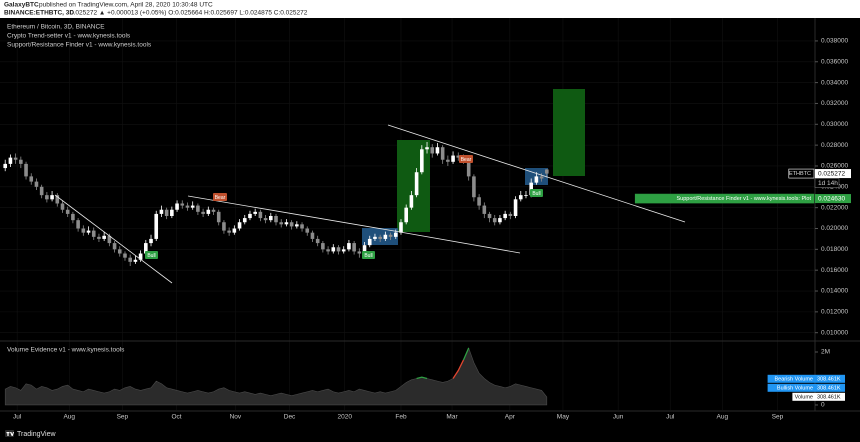 The height and width of the screenshot is (442, 860). I want to click on price-tag-label: 0.024630, so click(831, 198).